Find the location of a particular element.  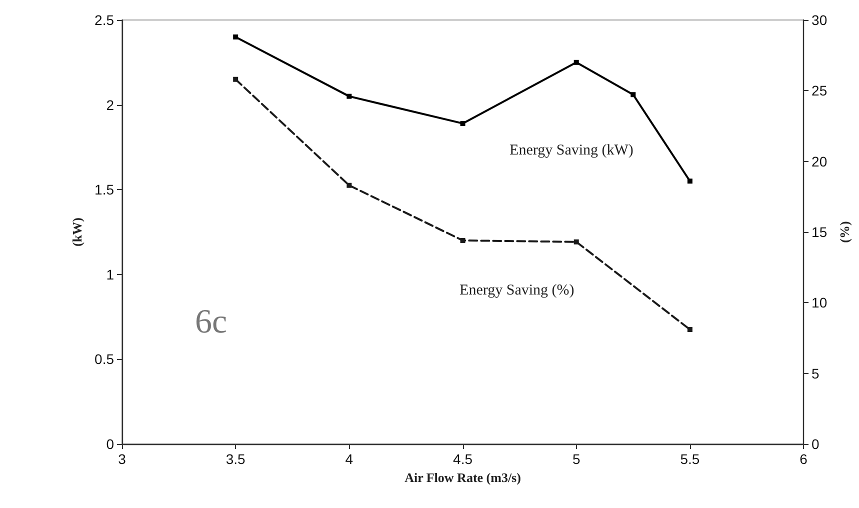

y-tick-label: 1.5 is located at coordinates (104, 190).